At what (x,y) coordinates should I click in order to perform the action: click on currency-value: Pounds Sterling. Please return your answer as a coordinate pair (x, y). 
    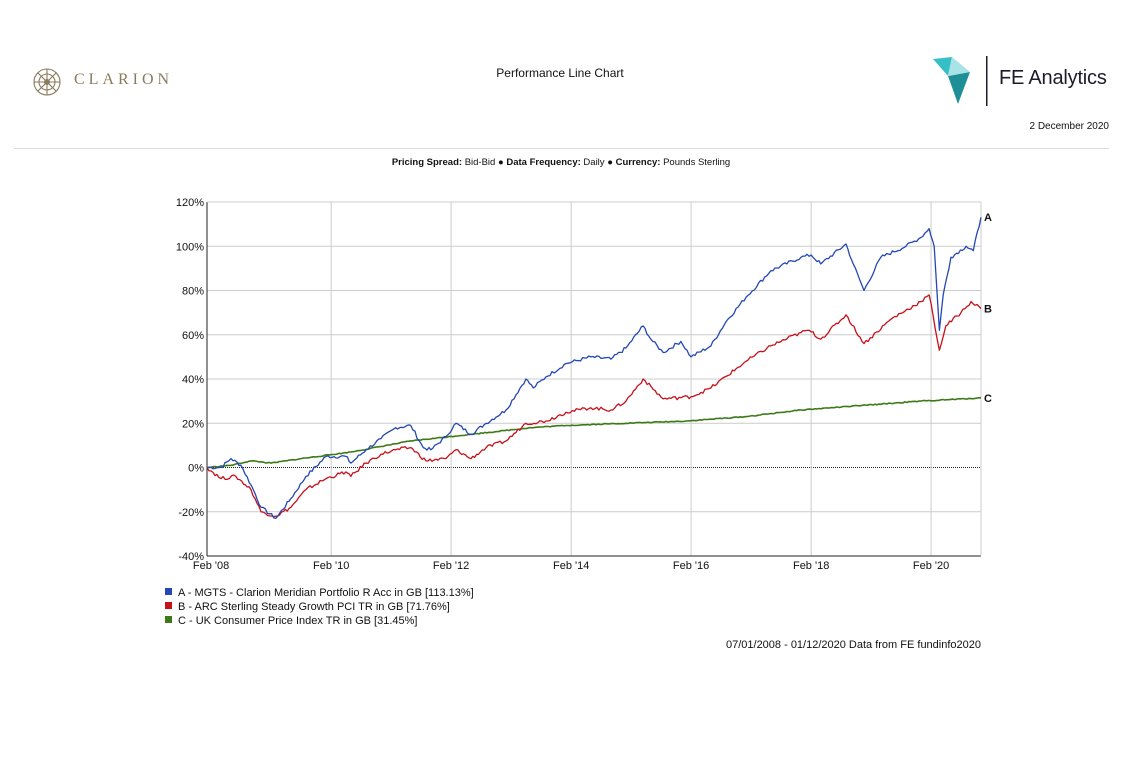
    Looking at the image, I should click on (697, 162).